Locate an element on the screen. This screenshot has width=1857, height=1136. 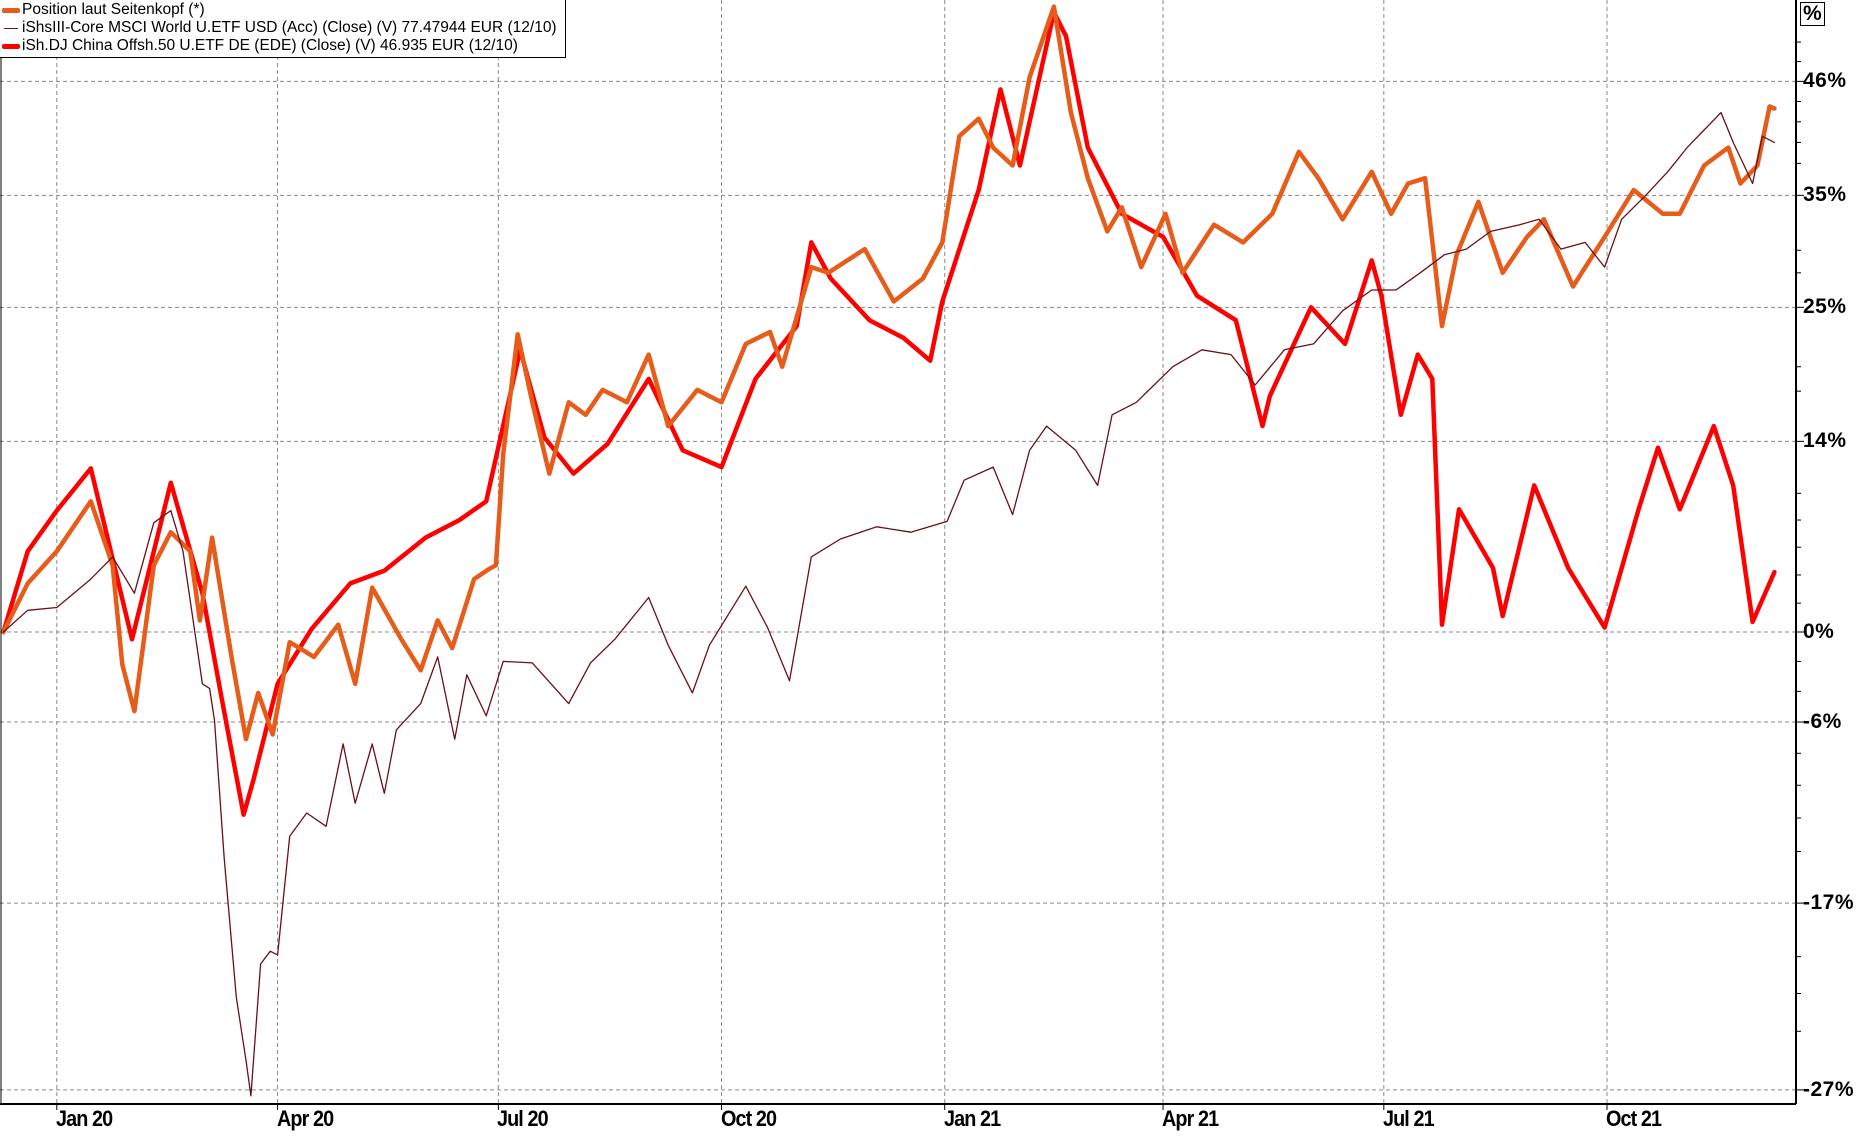
y-axis-unit: % is located at coordinates (1812, 14).